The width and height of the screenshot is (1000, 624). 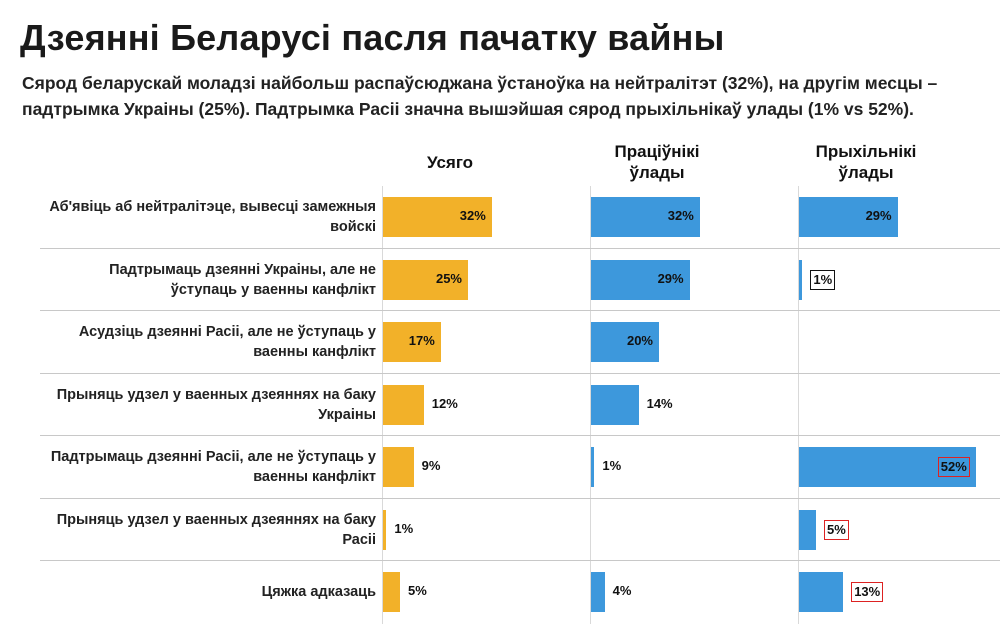 What do you see at coordinates (421, 341) in the screenshot?
I see `data-label: 17%` at bounding box center [421, 341].